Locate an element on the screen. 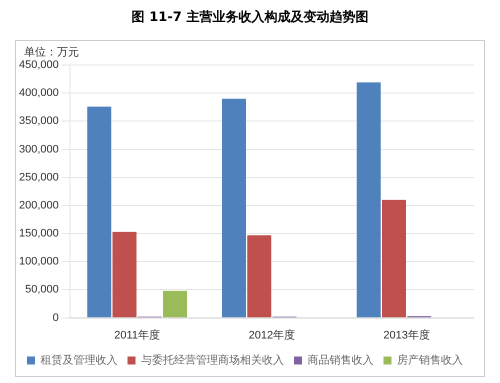 The height and width of the screenshot is (383, 500). x-tick-label: 2012年度 is located at coordinates (272, 335).